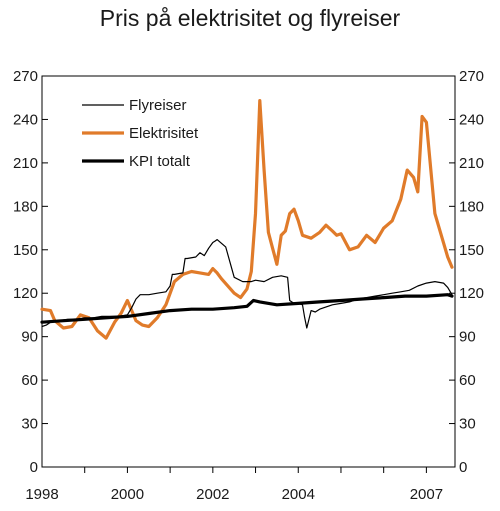 The height and width of the screenshot is (511, 500). What do you see at coordinates (25, 206) in the screenshot?
I see `y-tick-label-left: 180` at bounding box center [25, 206].